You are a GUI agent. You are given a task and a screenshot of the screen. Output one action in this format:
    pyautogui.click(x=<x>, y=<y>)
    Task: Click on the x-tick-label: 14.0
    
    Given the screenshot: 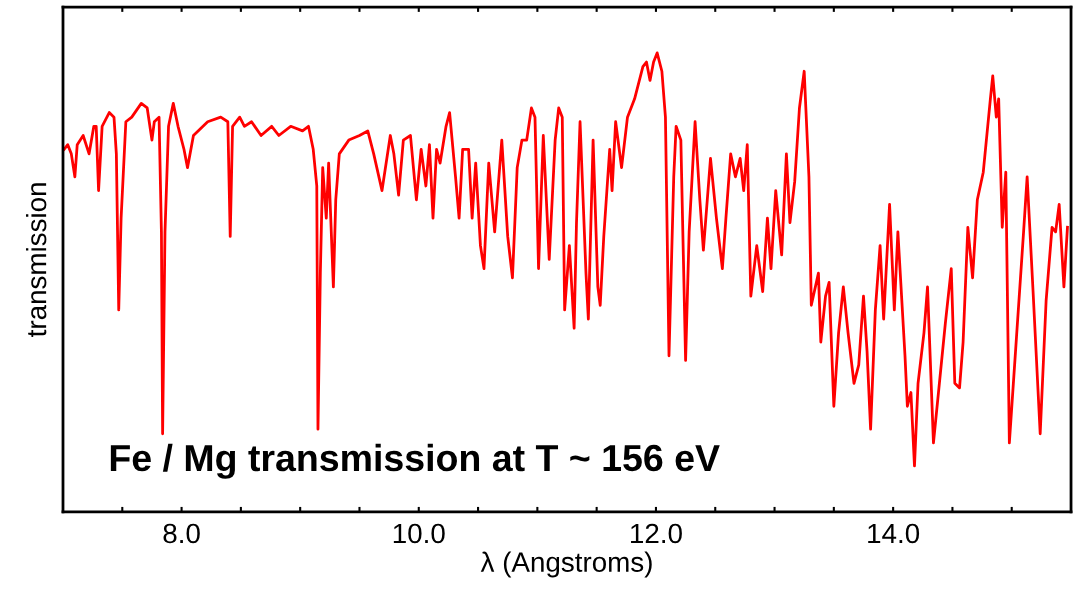 What is the action you would take?
    pyautogui.click(x=894, y=533)
    